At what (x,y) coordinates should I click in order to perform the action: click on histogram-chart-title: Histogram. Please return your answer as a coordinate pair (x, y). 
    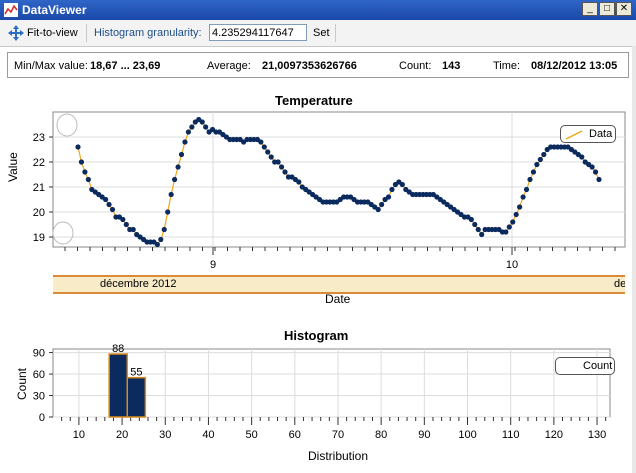
    Looking at the image, I should click on (316, 335).